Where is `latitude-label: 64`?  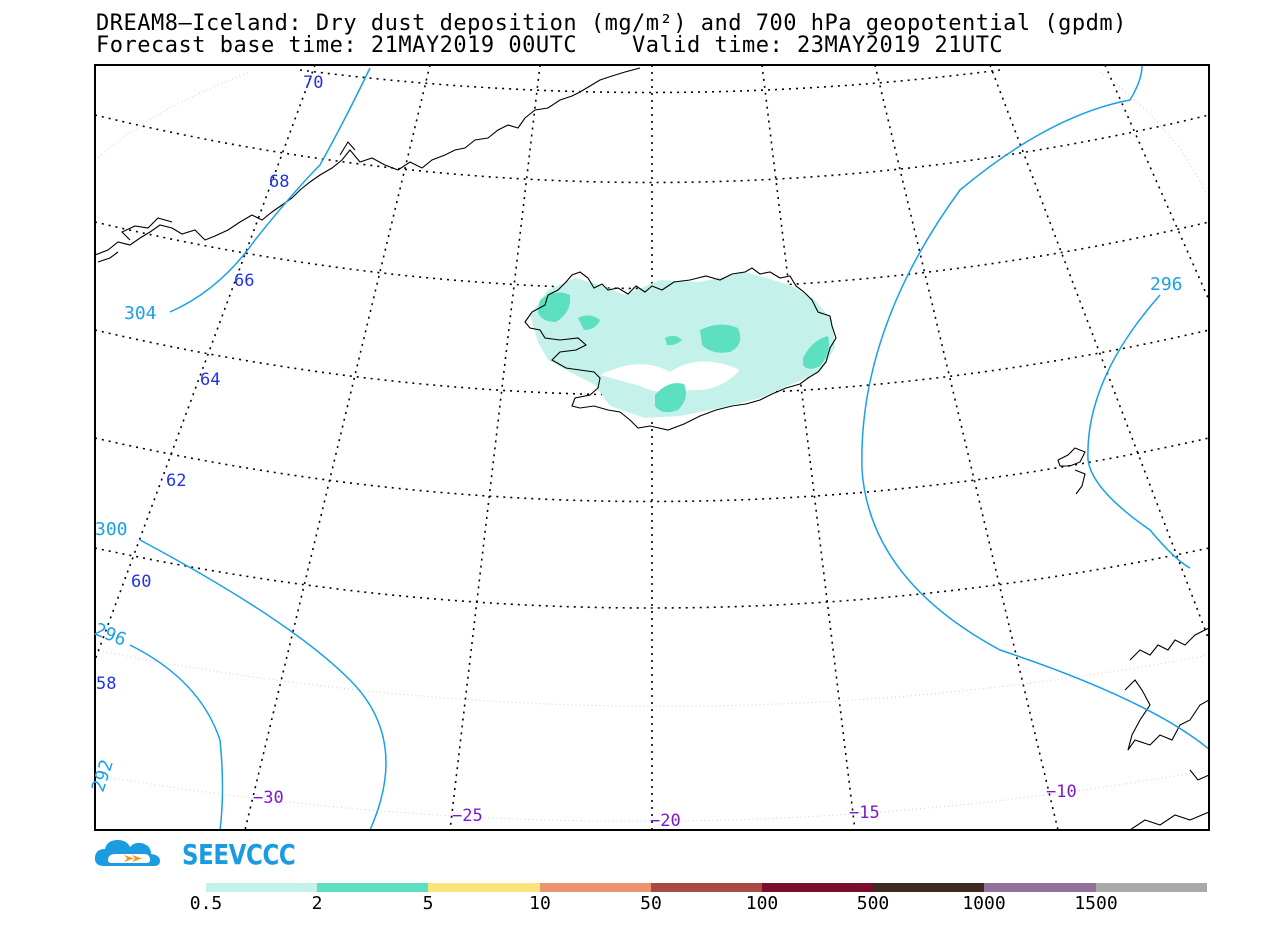
latitude-label: 64 is located at coordinates (210, 380).